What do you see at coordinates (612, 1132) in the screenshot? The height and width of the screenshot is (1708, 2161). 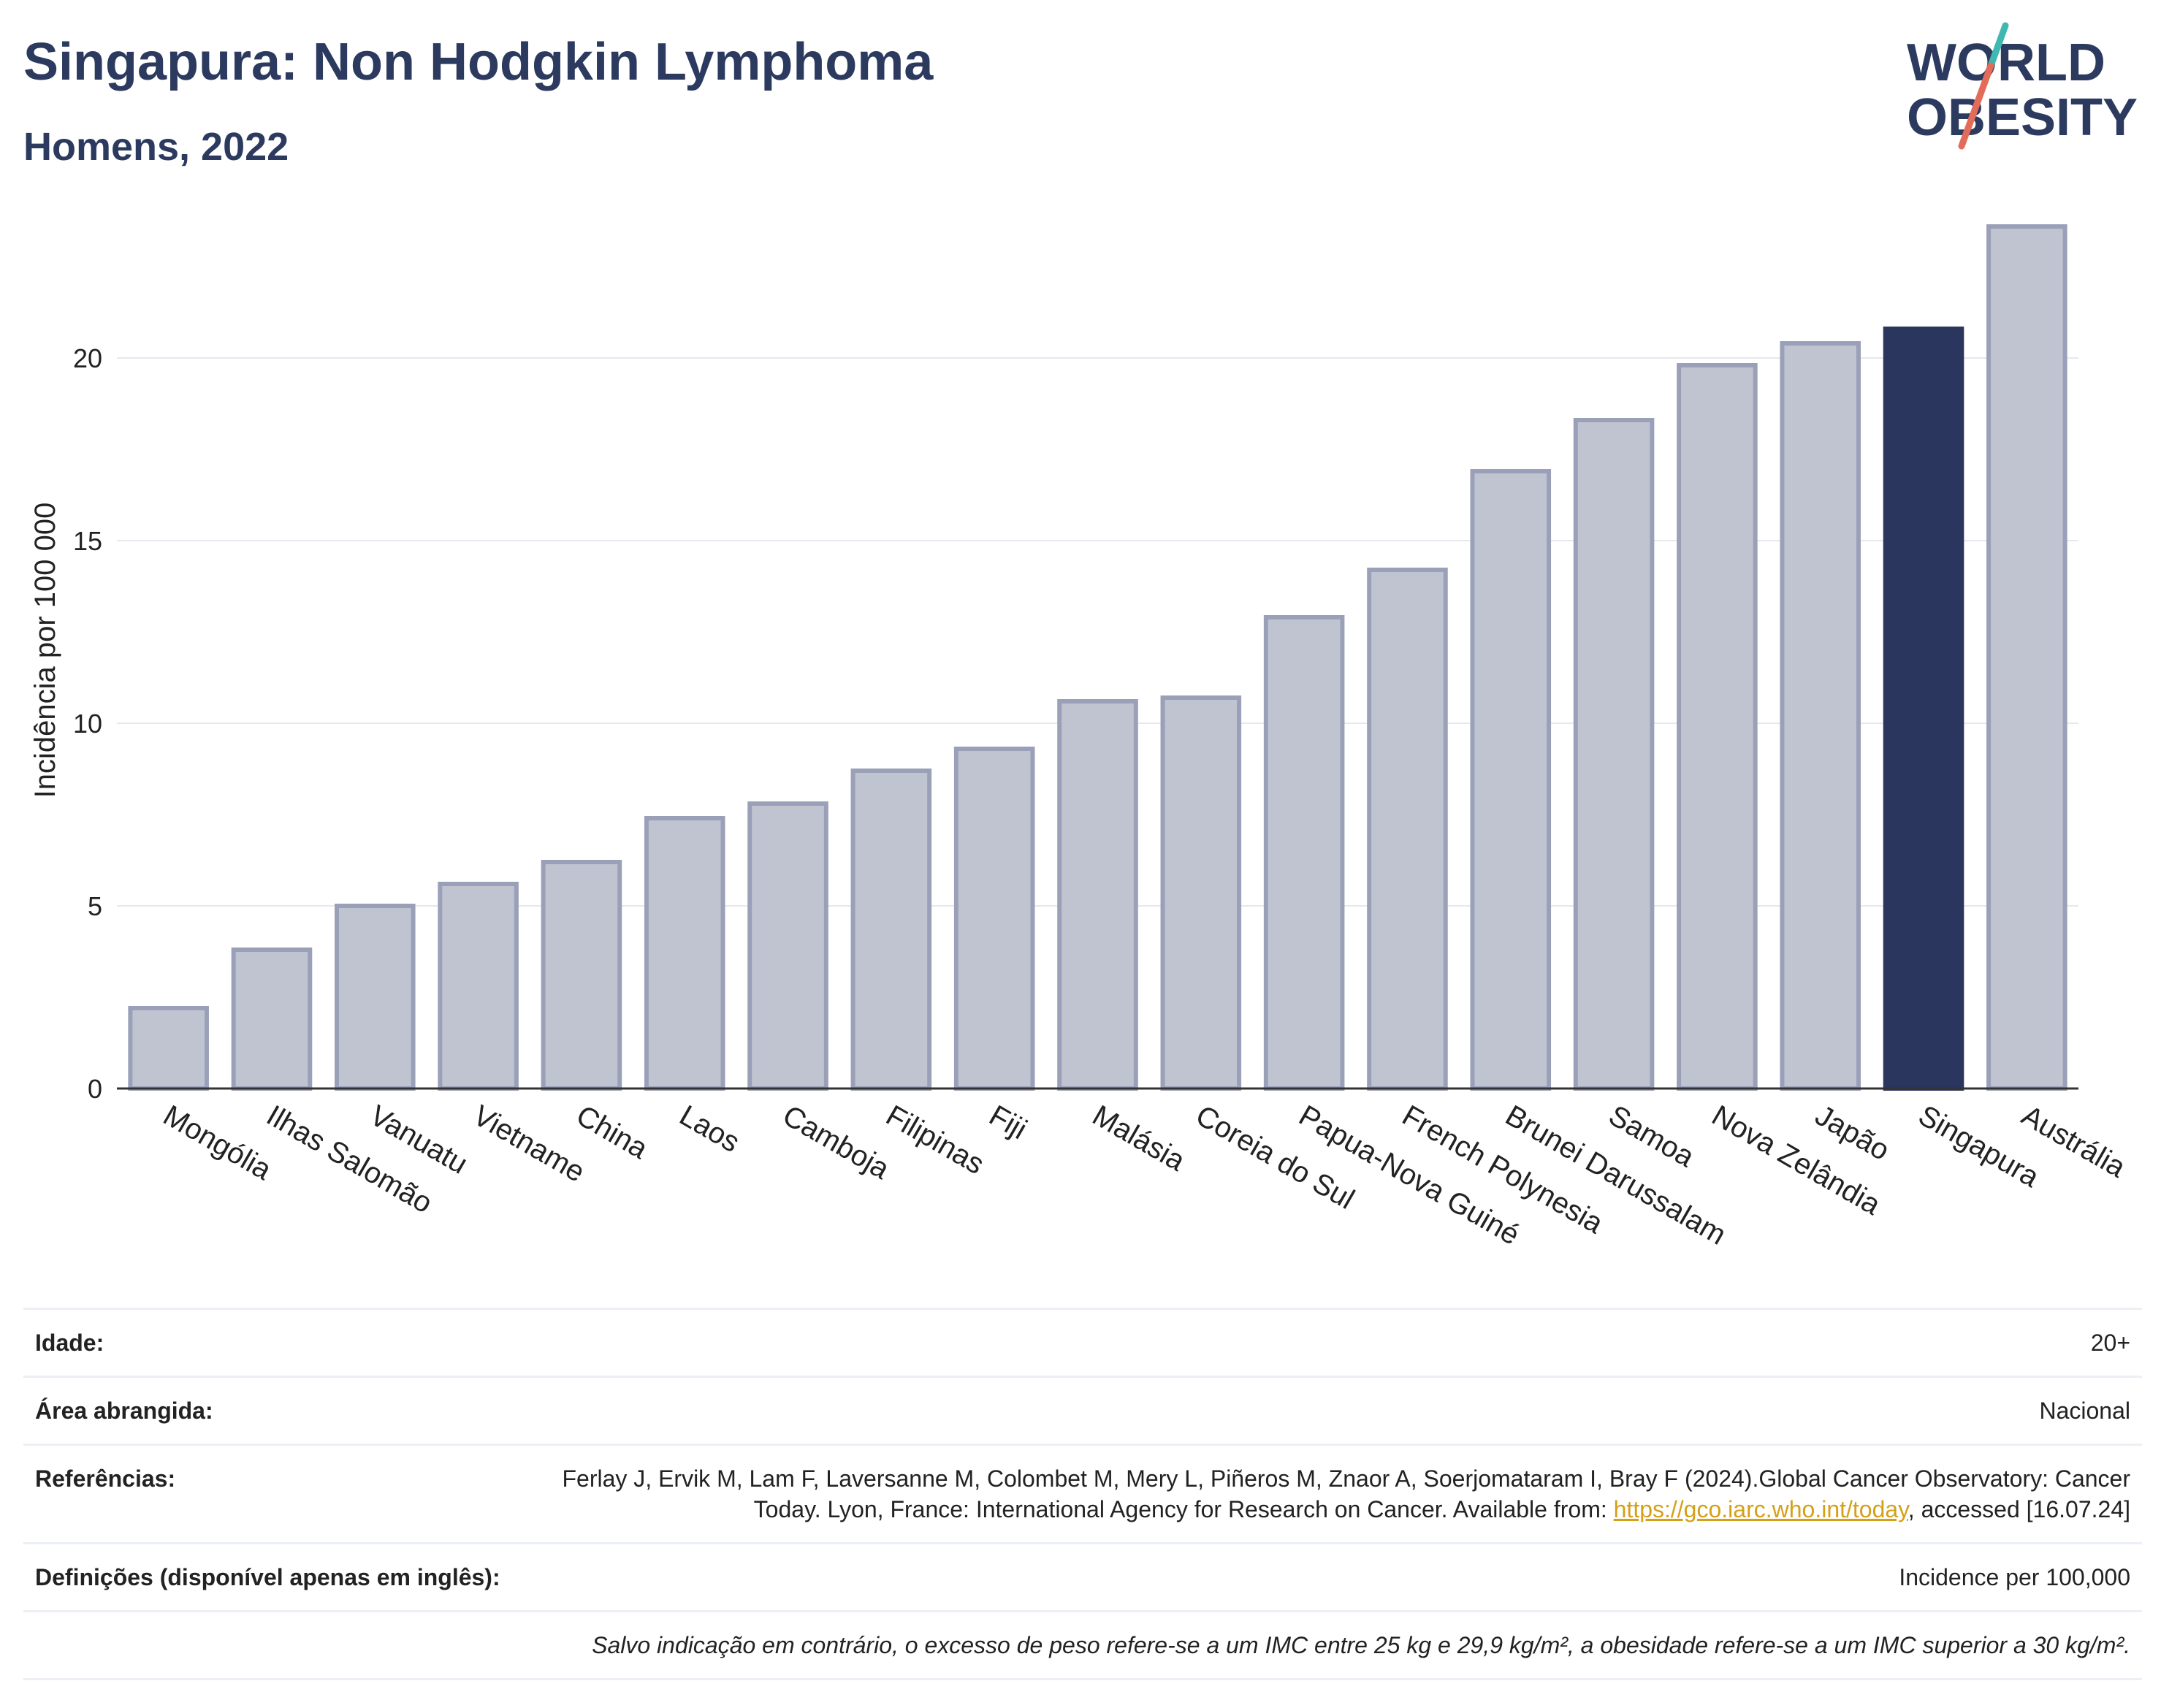 I see `x-tick-label-4: China` at bounding box center [612, 1132].